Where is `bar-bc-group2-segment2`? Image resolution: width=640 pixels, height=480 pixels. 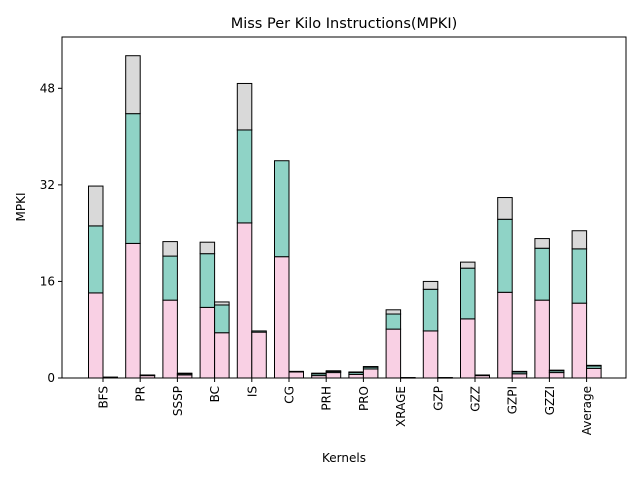
bar-bc-group2-segment2 is located at coordinates (222, 319).